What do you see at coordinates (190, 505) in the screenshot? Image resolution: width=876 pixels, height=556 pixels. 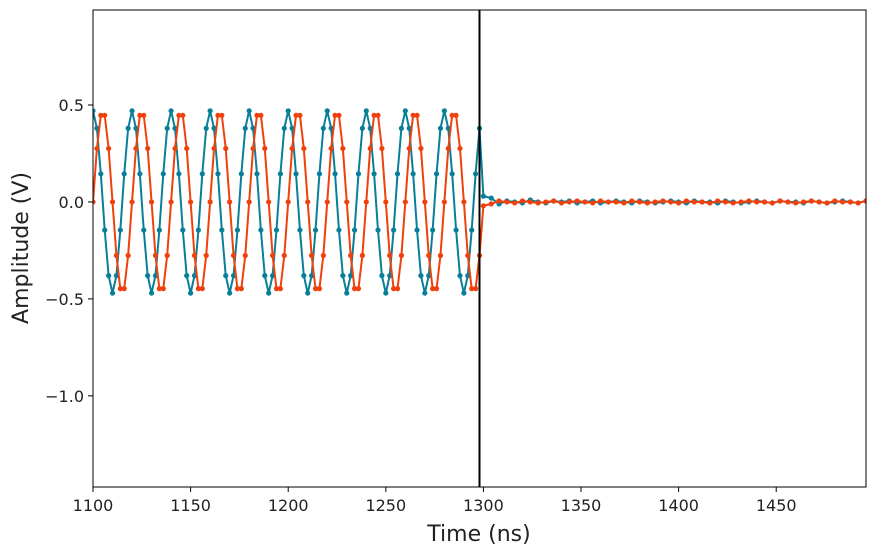 I see `x-tick-label: 1150` at bounding box center [190, 505].